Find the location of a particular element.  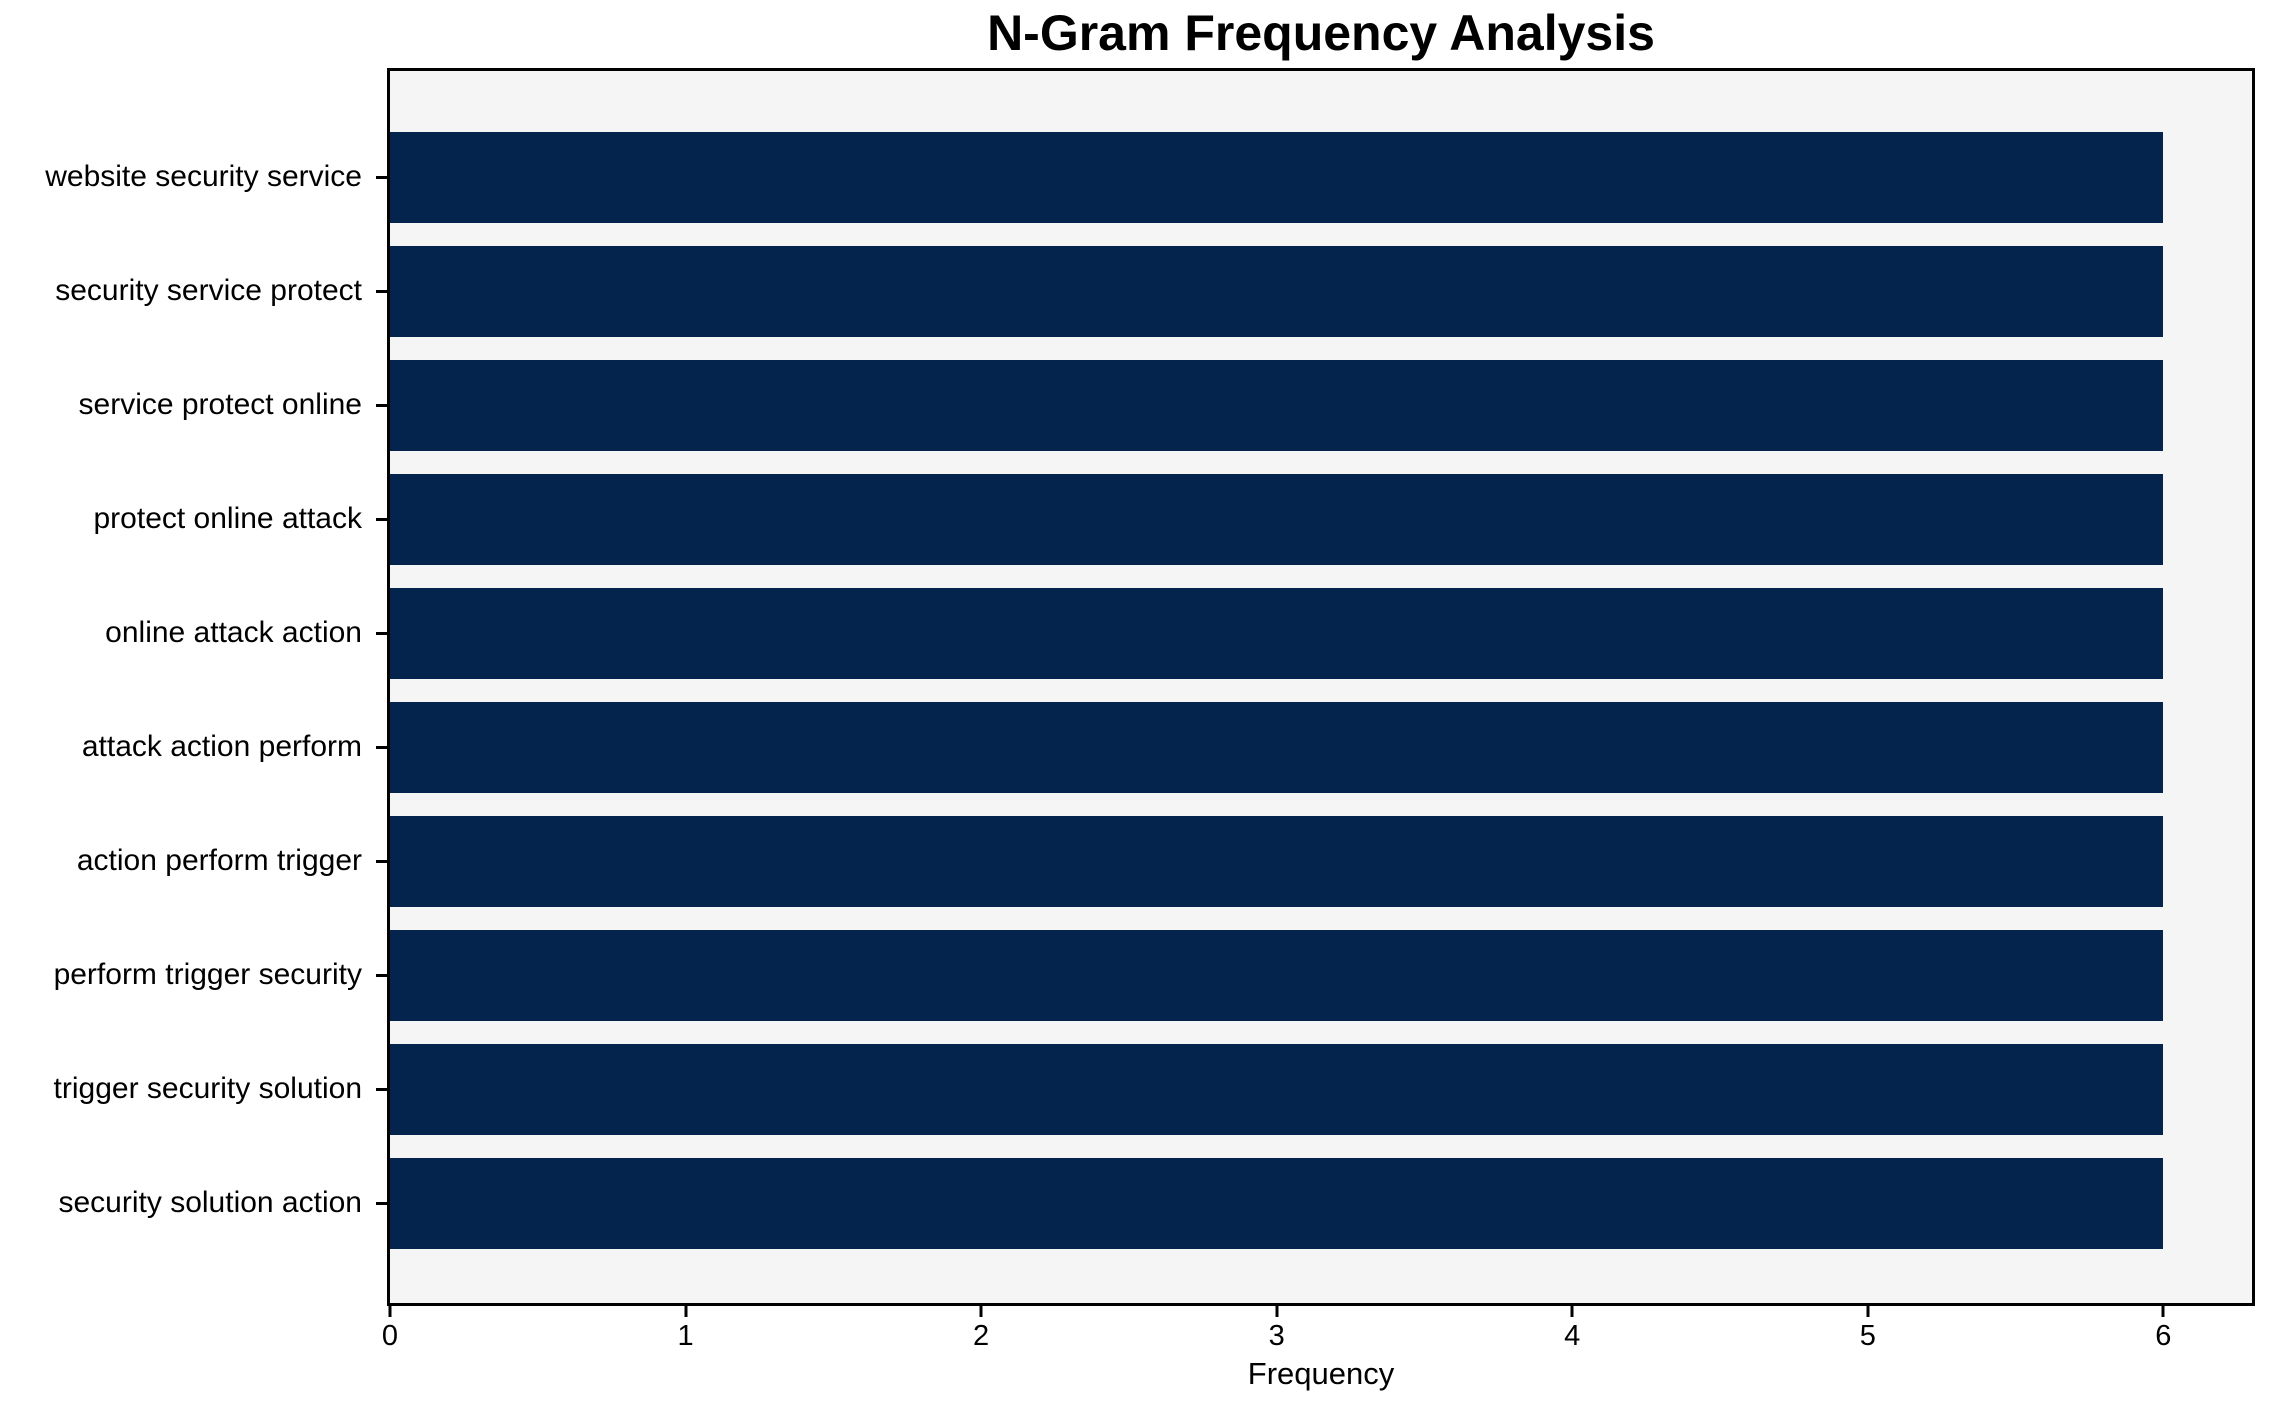

y-tick-label: perform trigger security is located at coordinates (207, 974).